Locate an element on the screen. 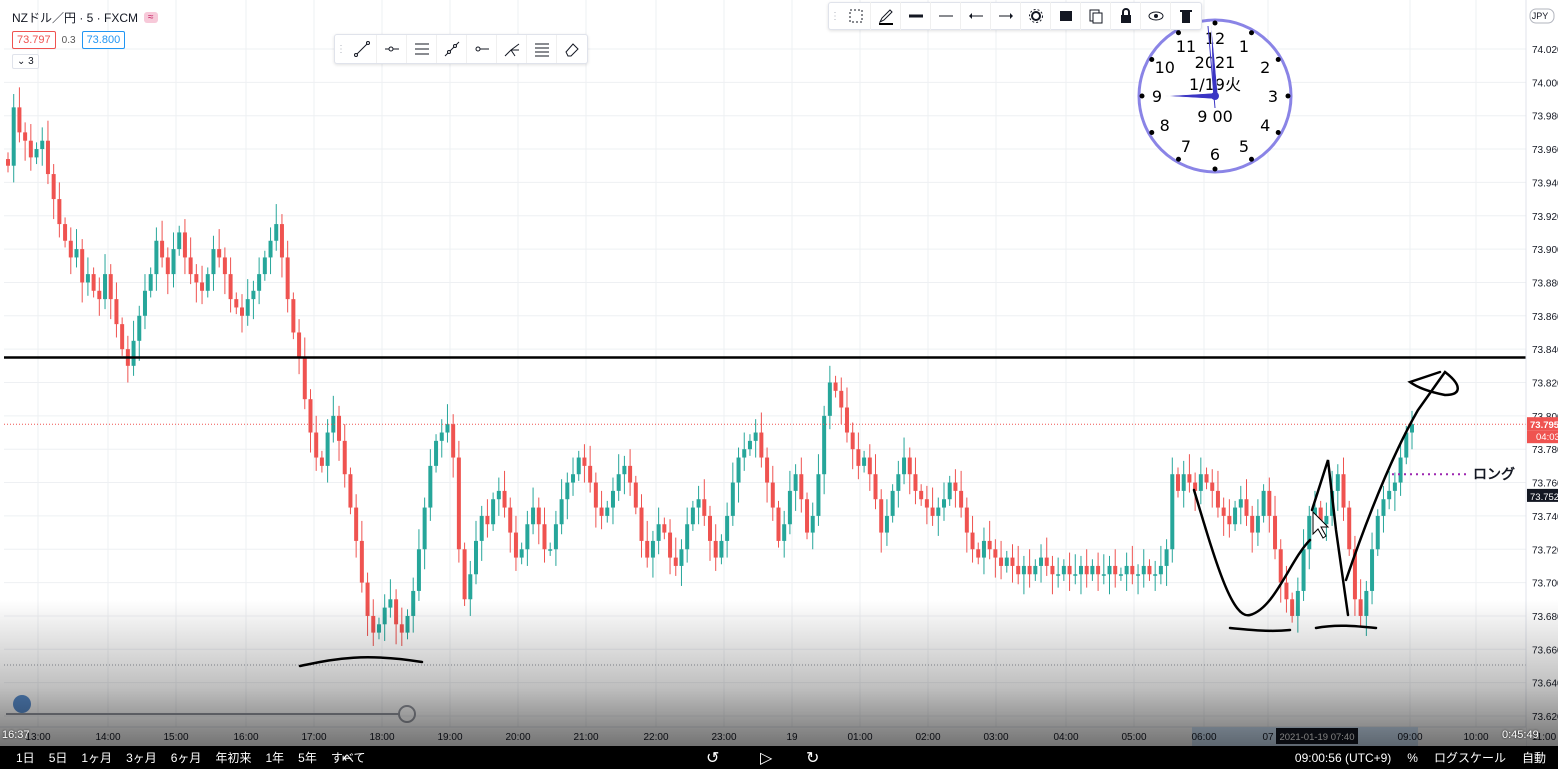 The image size is (1558, 769). lock-button is located at coordinates (1126, 16).